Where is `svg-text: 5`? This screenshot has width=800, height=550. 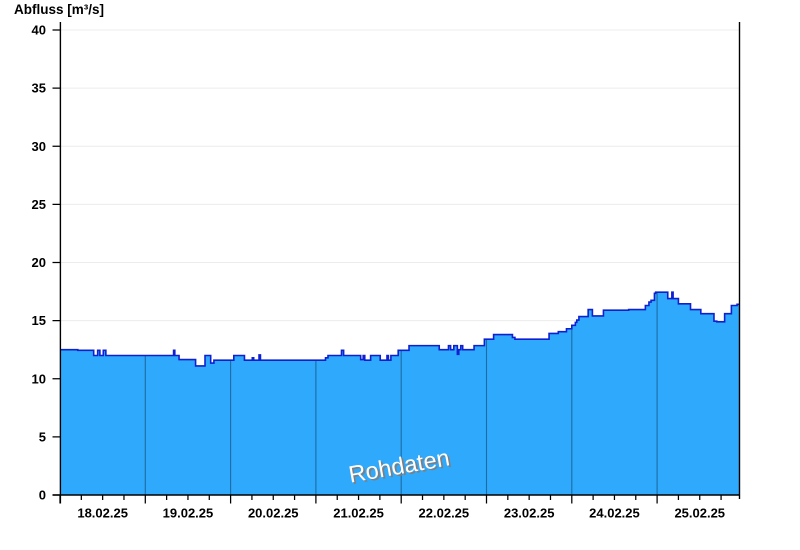
svg-text: 5 is located at coordinates (42, 436).